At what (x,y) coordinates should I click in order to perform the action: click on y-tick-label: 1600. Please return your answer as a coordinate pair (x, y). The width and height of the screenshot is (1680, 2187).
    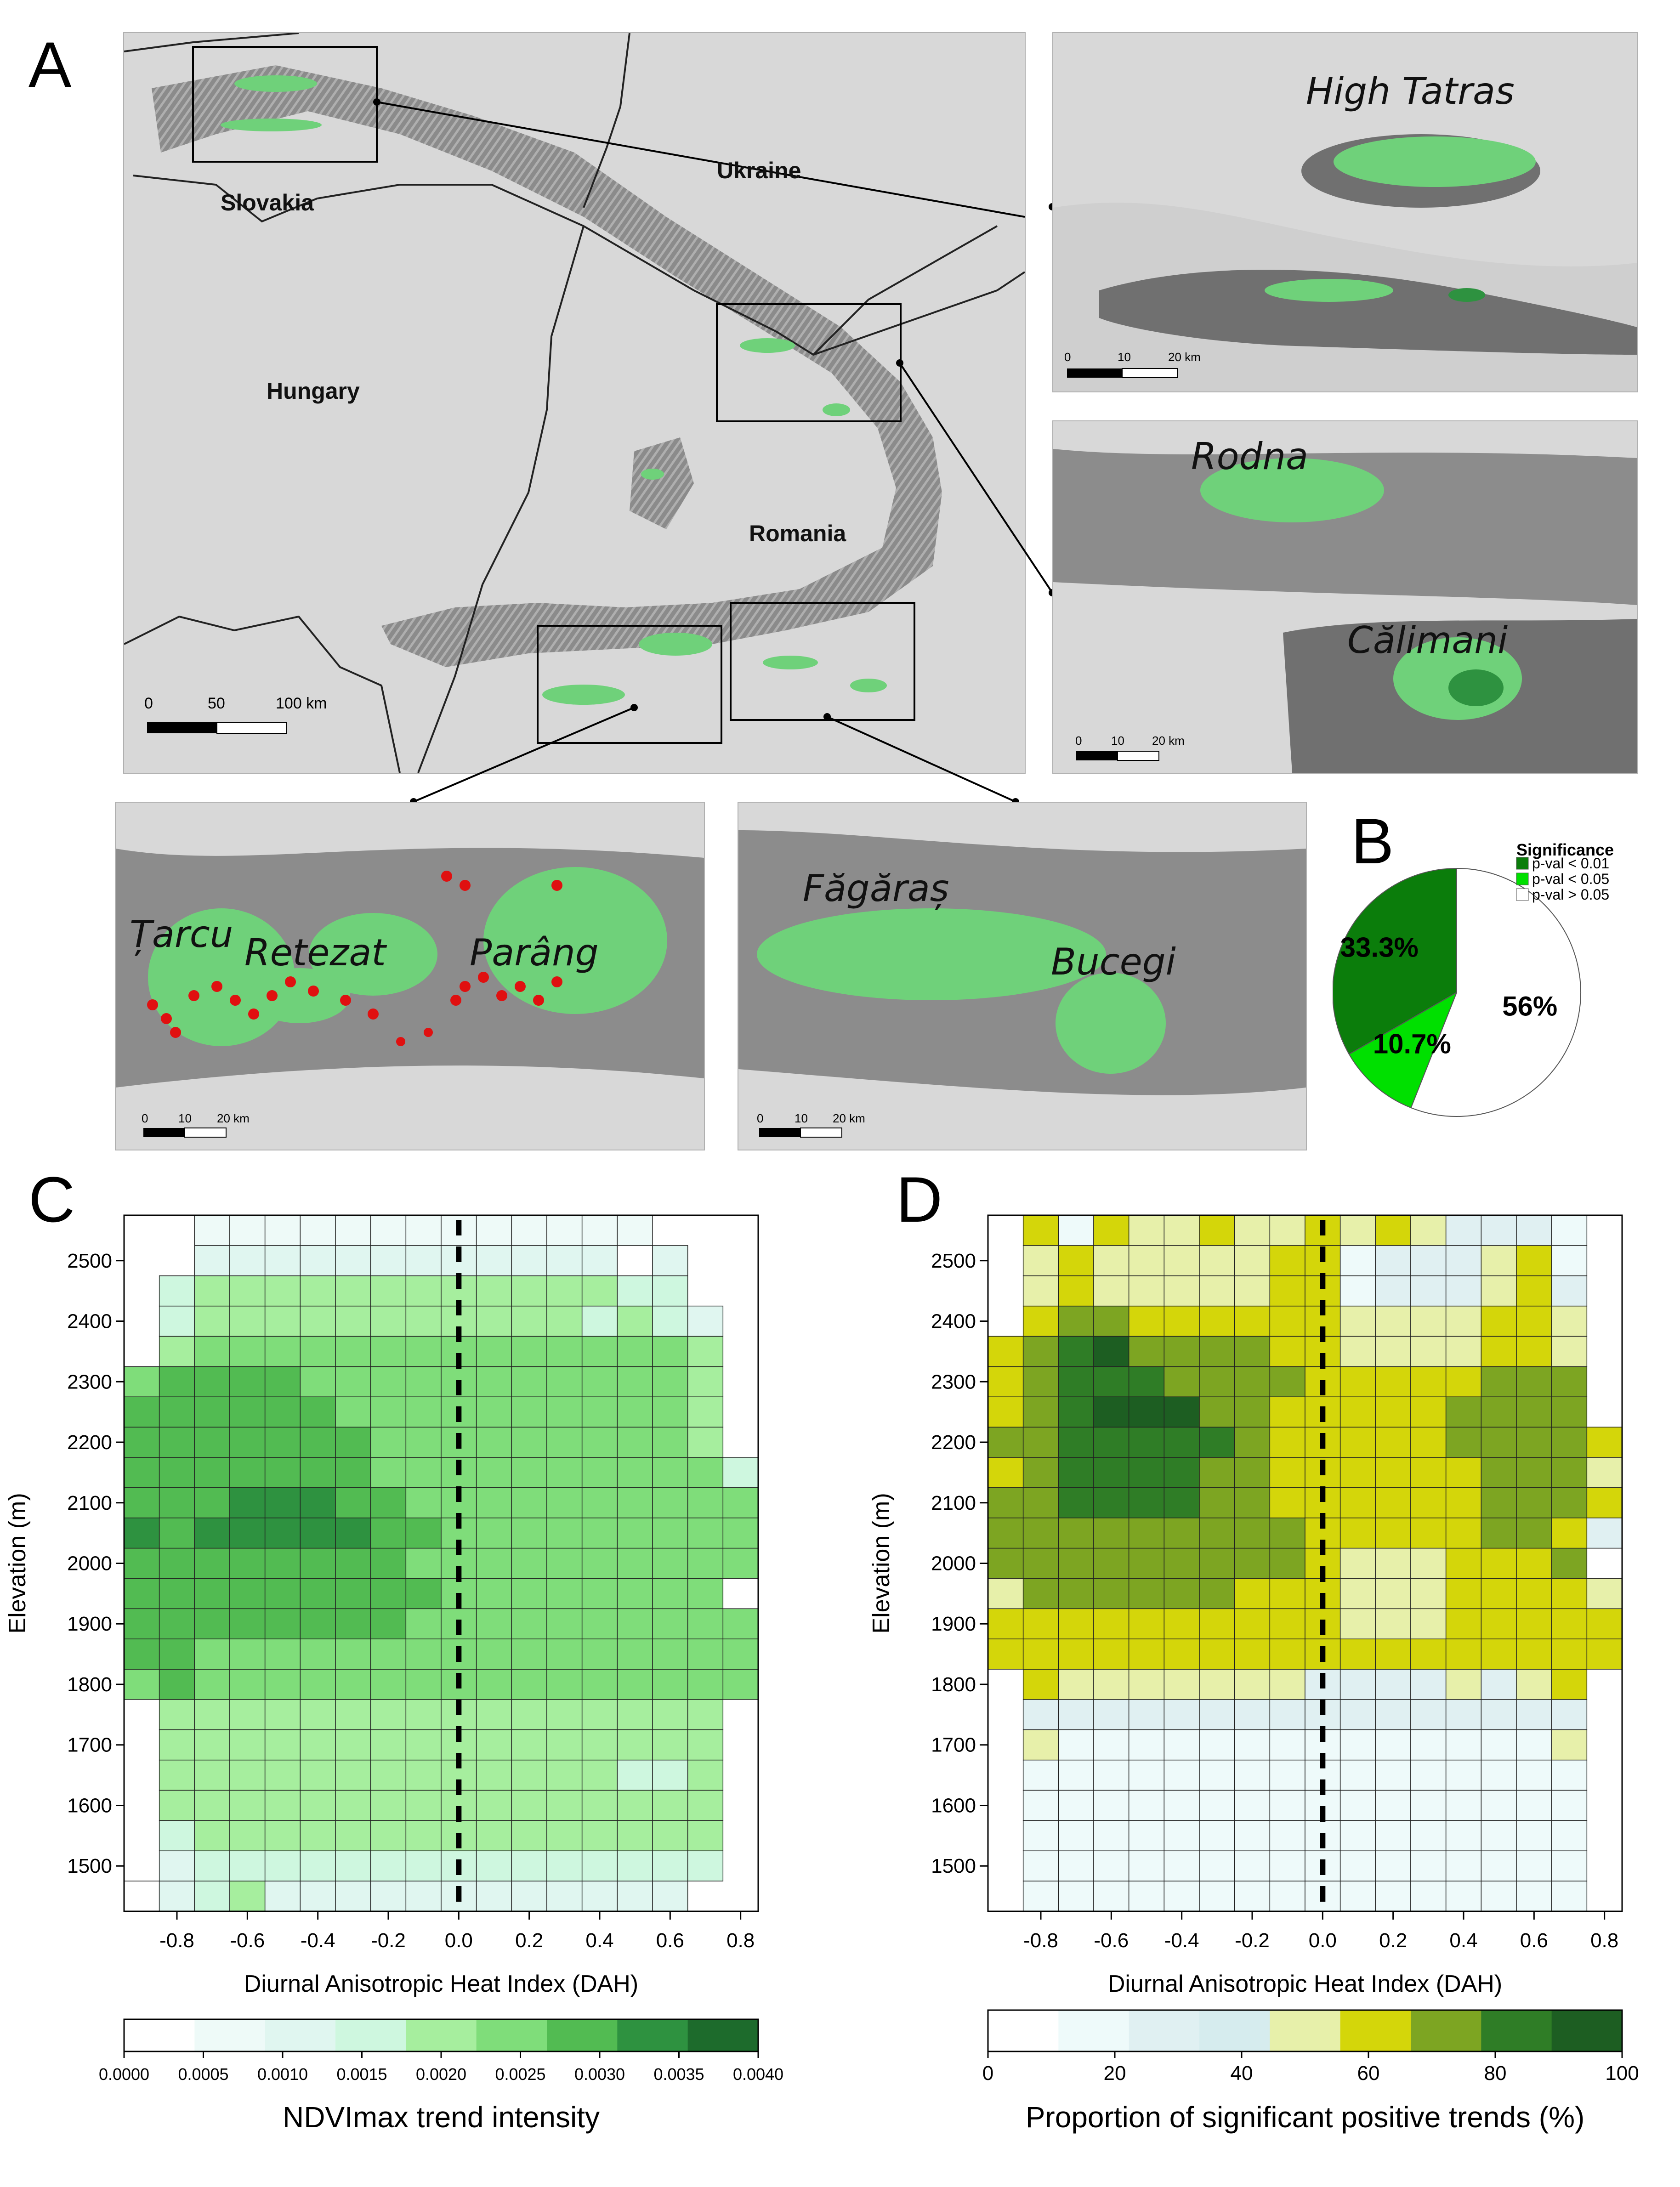
    Looking at the image, I should click on (89, 1805).